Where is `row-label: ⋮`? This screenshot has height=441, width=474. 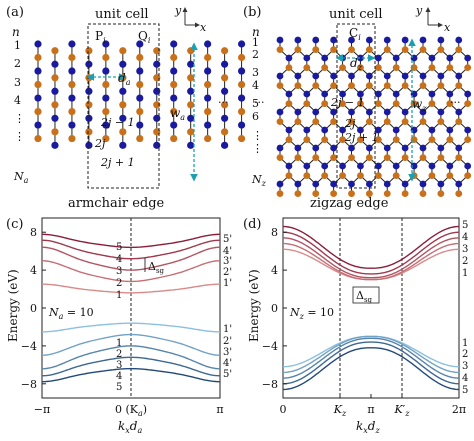
row-label: ⋮ is located at coordinates (19, 136).